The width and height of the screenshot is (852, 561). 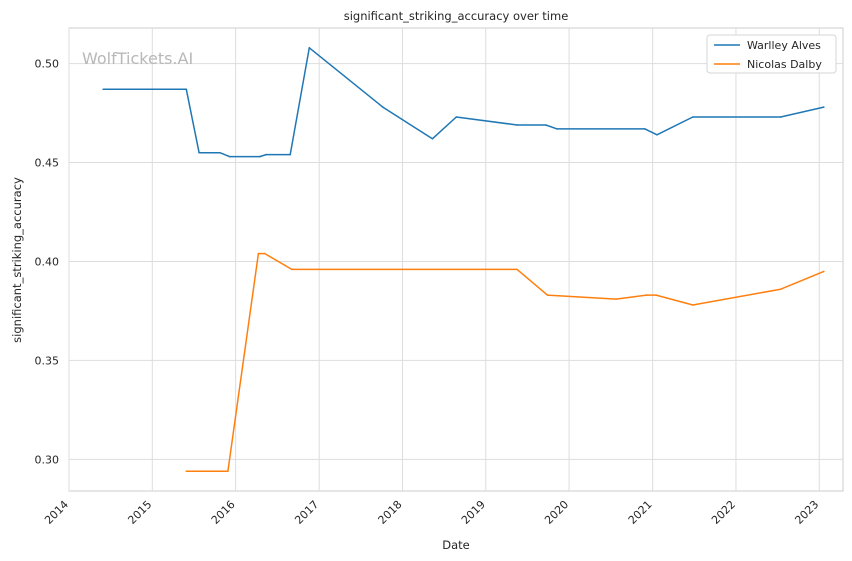 What do you see at coordinates (473, 512) in the screenshot?
I see `x-tick-label: 2019` at bounding box center [473, 512].